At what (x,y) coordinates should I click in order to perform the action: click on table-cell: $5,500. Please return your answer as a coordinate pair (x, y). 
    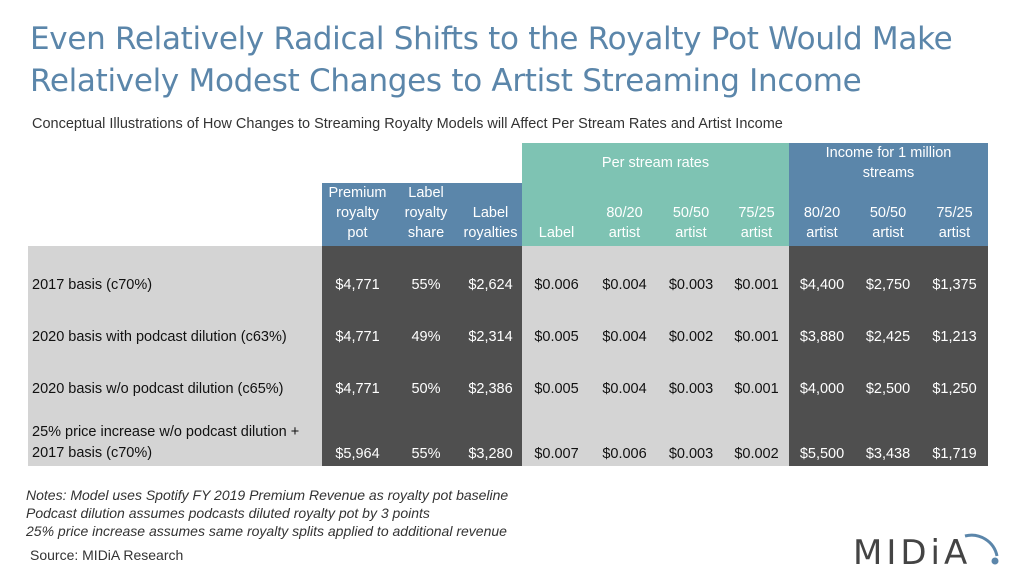
    Looking at the image, I should click on (822, 454).